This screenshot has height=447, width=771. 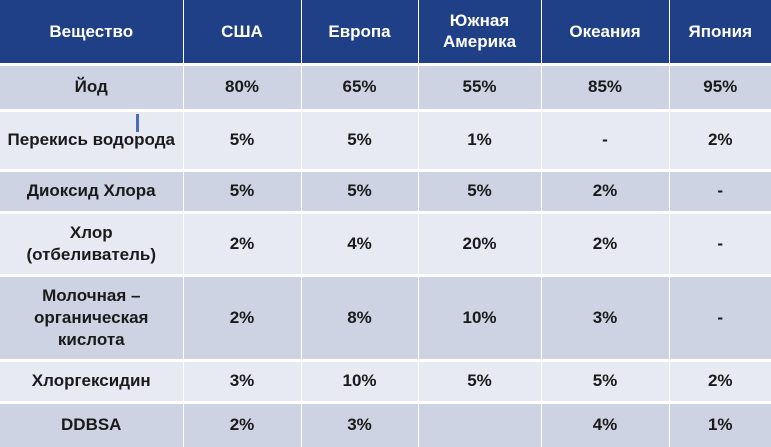 What do you see at coordinates (242, 86) in the screenshot?
I see `cell-usa: 80%` at bounding box center [242, 86].